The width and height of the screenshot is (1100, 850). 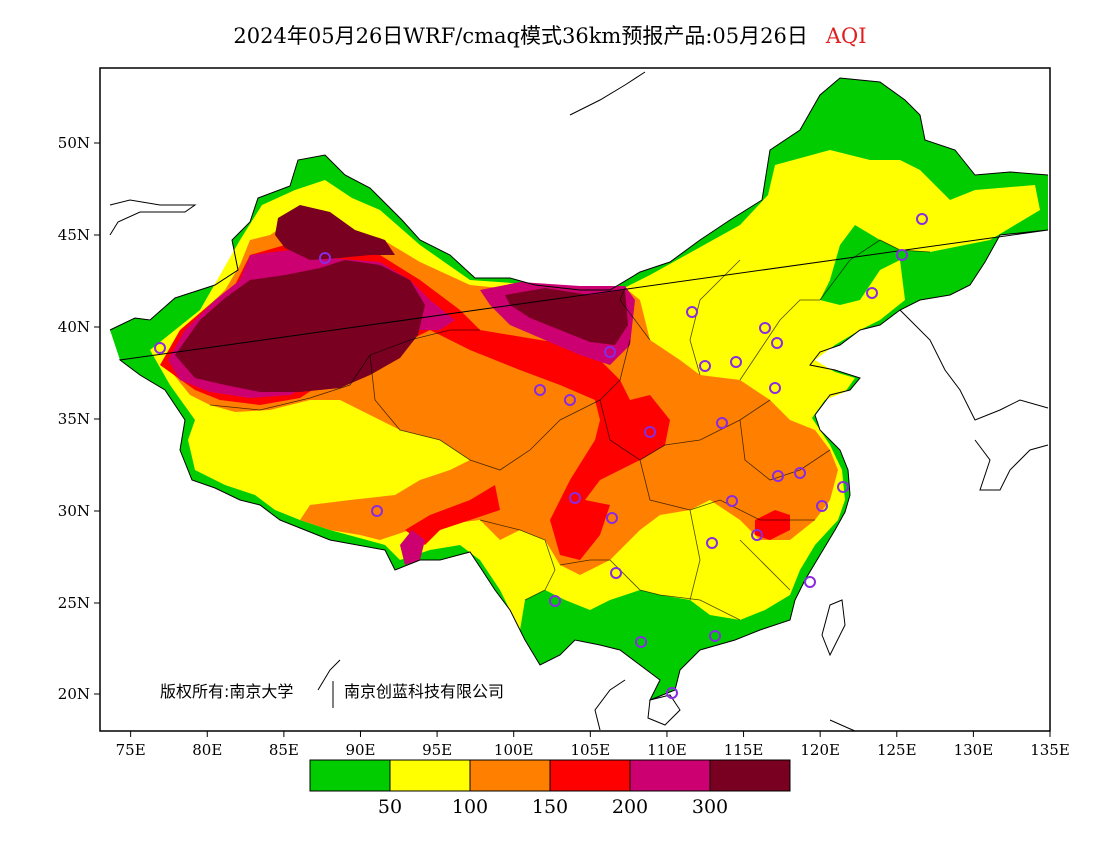 What do you see at coordinates (514, 750) in the screenshot?
I see `lon-tick-label: 100E` at bounding box center [514, 750].